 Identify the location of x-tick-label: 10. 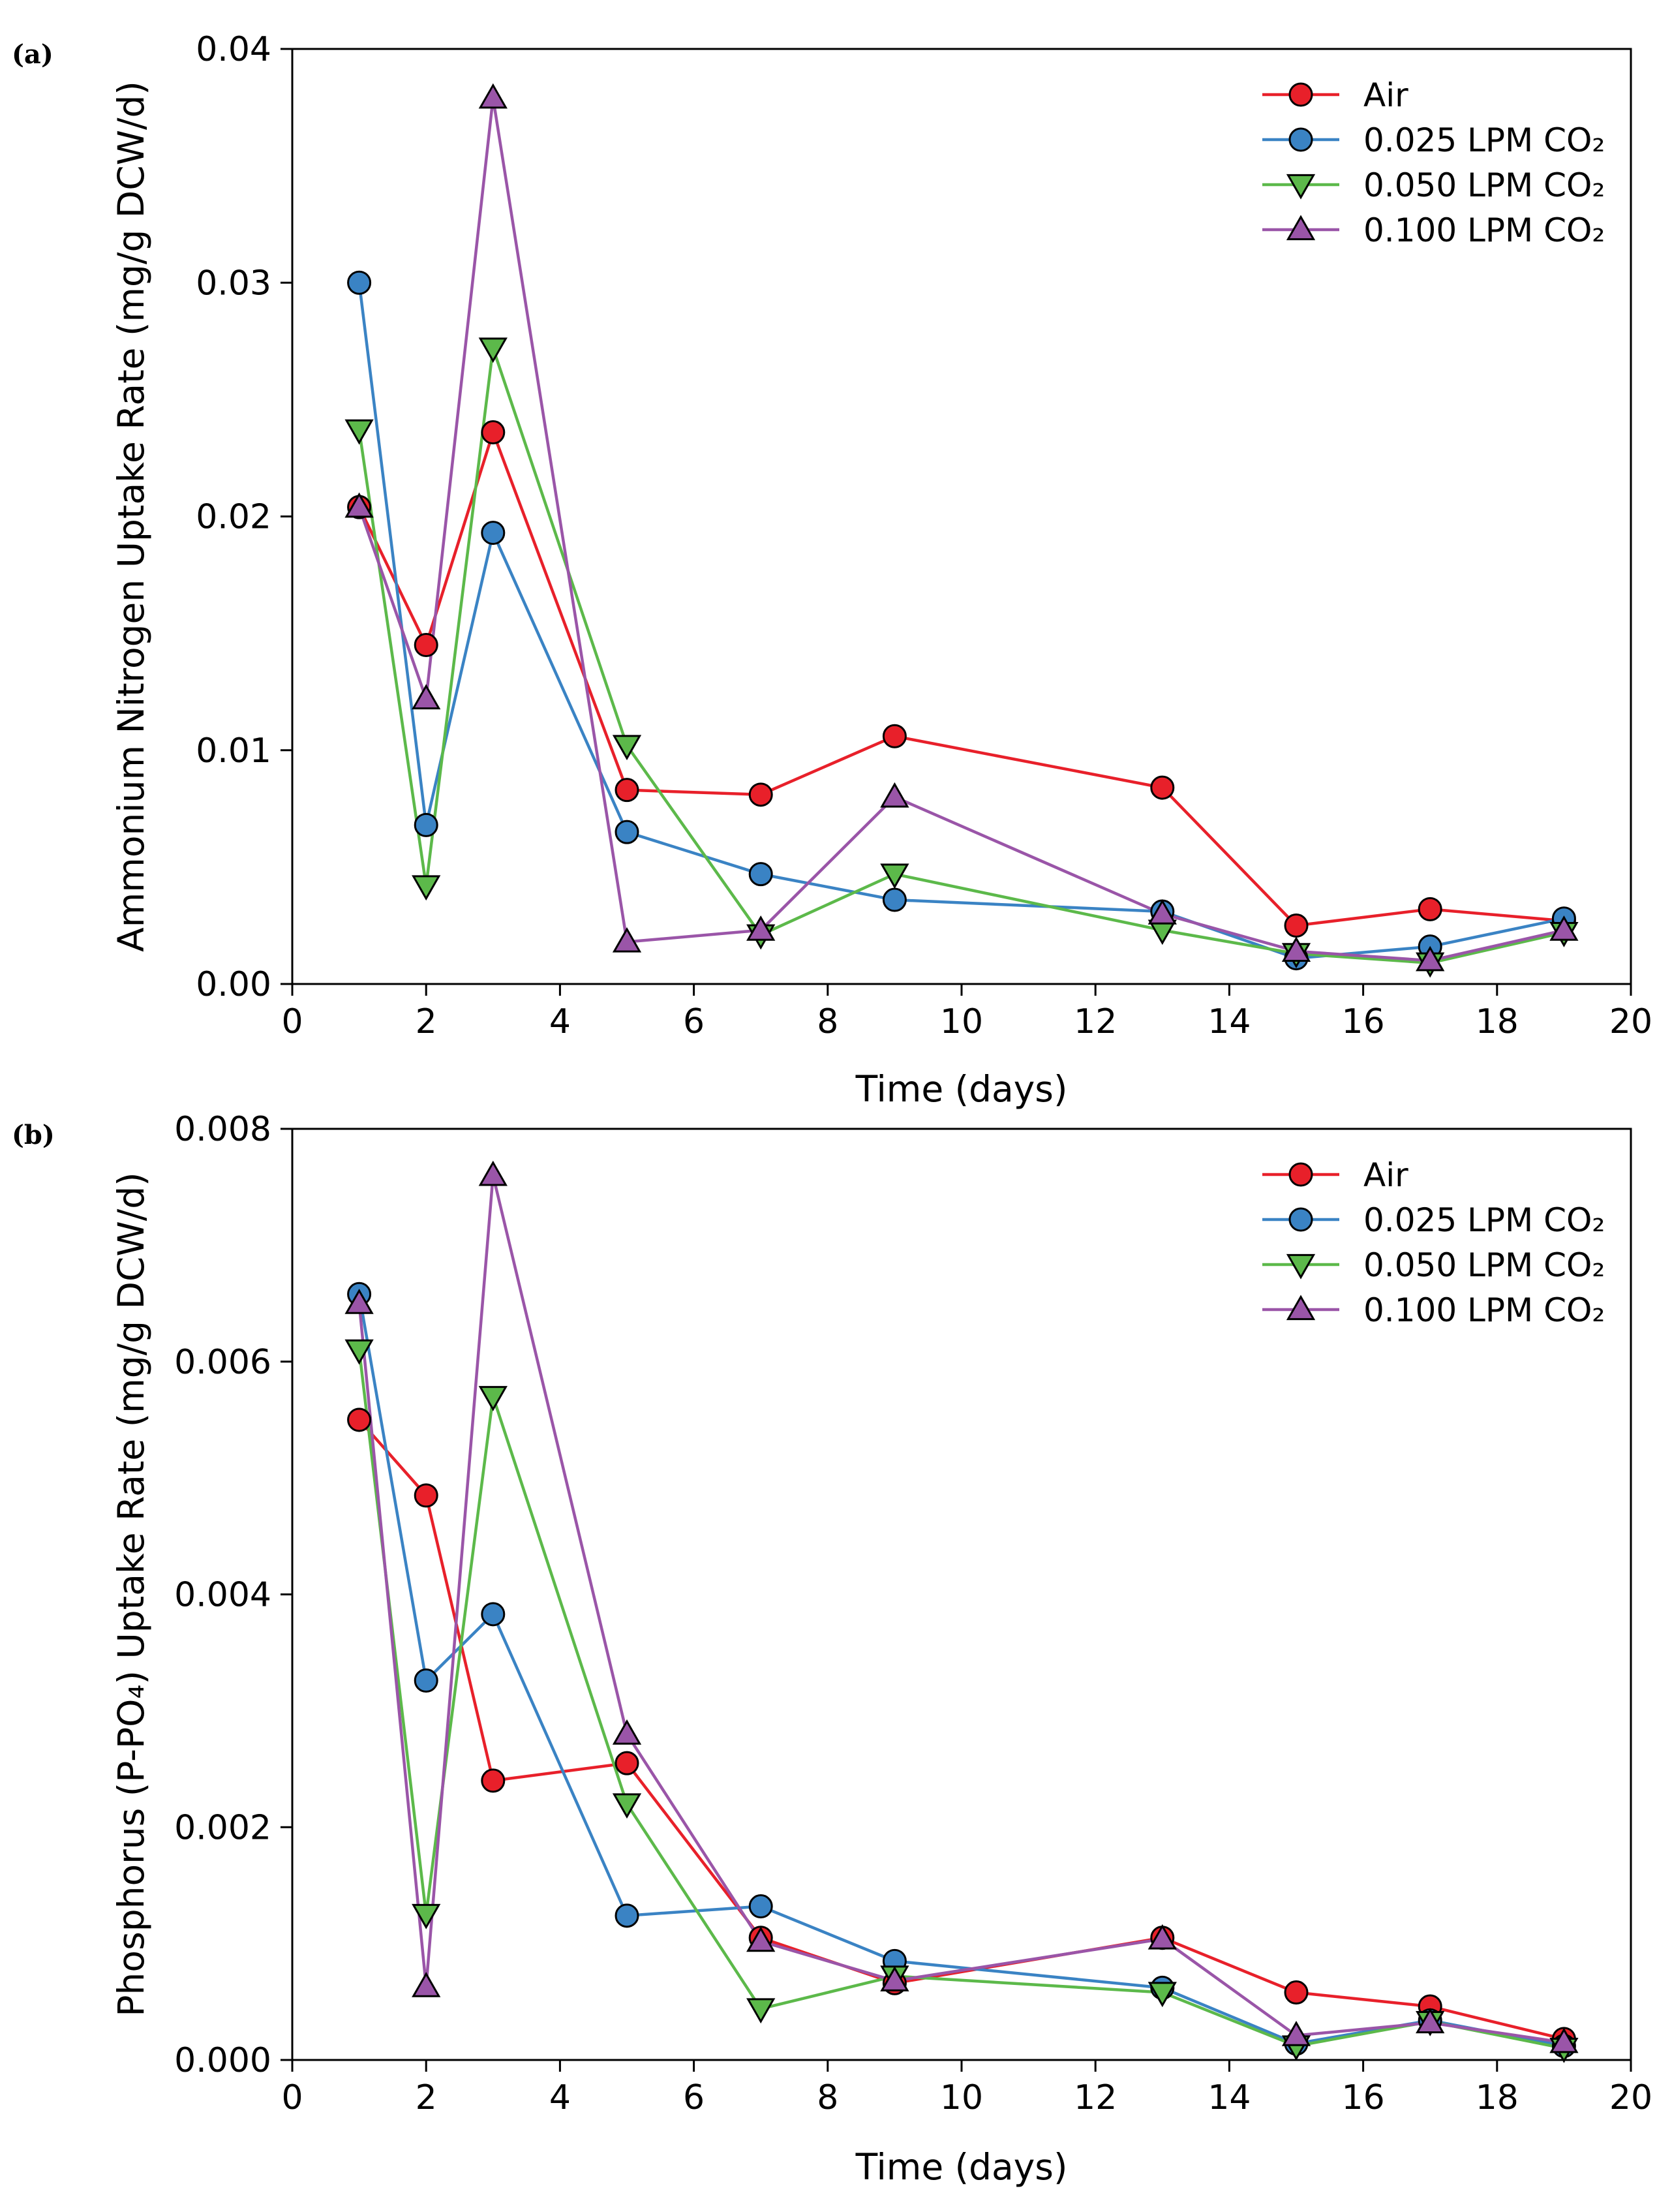
(961, 1021).